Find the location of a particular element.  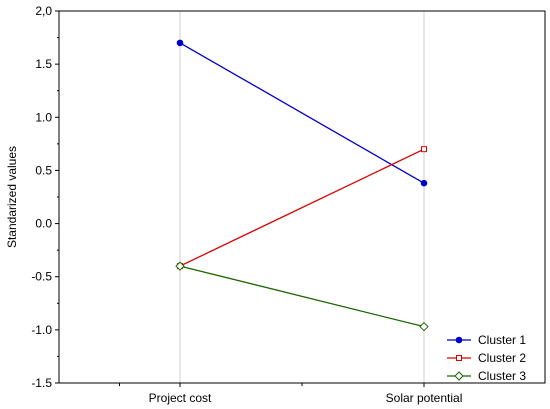

legend-item: Cluster 2 is located at coordinates (486, 358).